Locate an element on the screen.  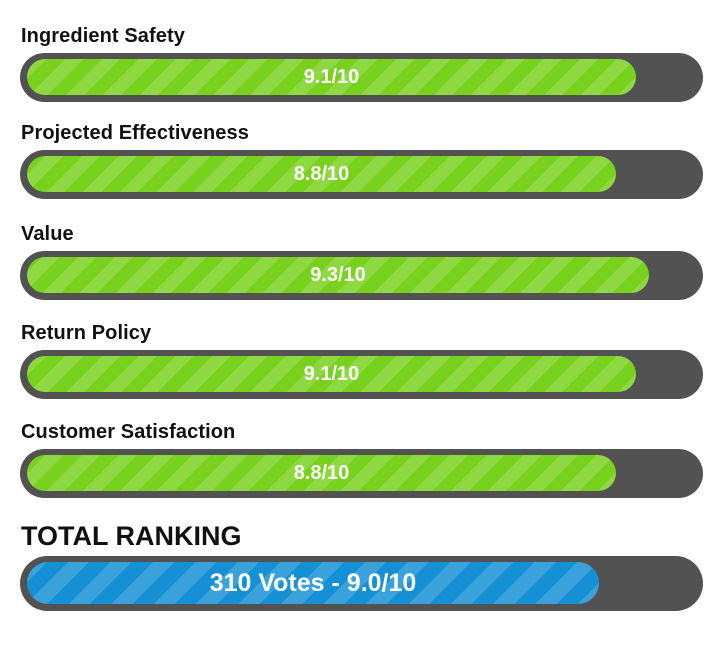
rating-label: Value is located at coordinates (47, 234).